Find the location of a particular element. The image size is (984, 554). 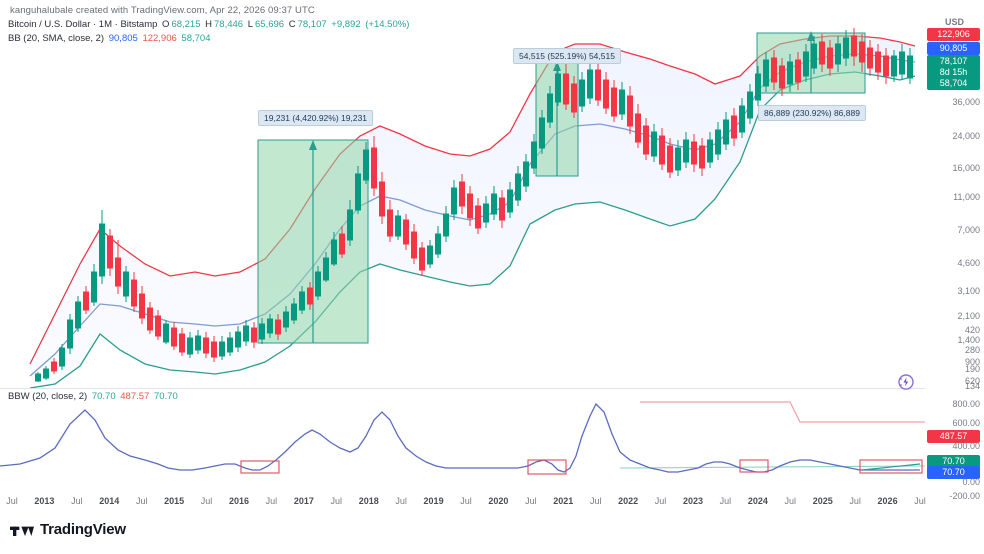

lightning-icon-svg is located at coordinates (906, 382).